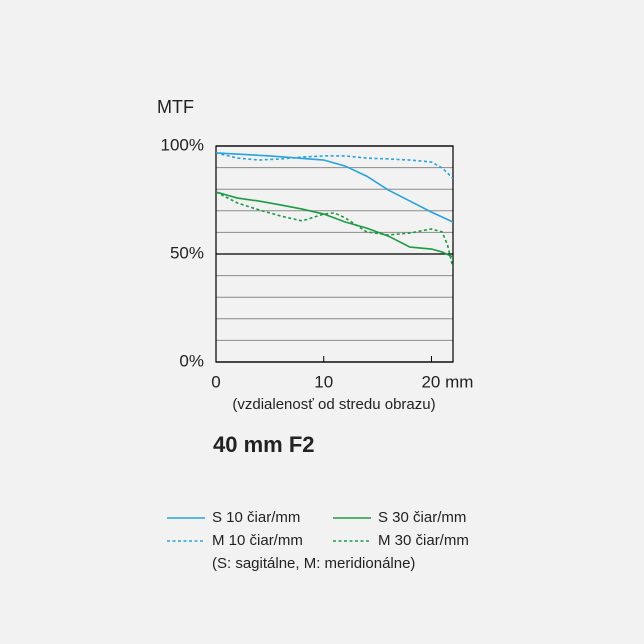 This screenshot has height=644, width=644. What do you see at coordinates (447, 381) in the screenshot?
I see `x-tick-label: 20 mm` at bounding box center [447, 381].